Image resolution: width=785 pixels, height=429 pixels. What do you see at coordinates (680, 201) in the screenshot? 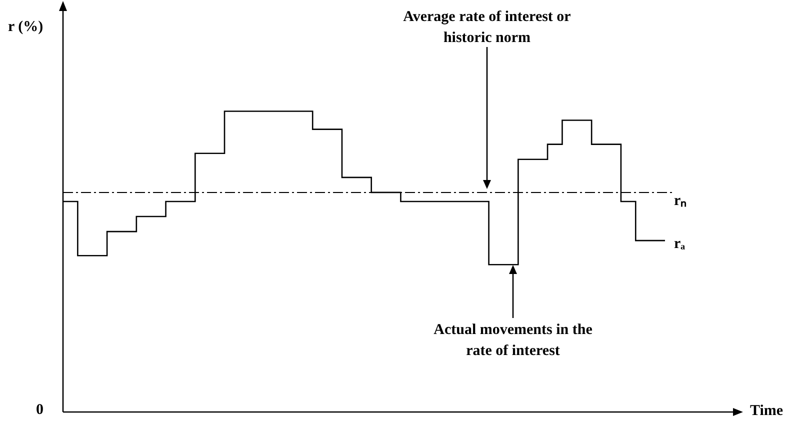
I see `ref-line-label: rₙ` at bounding box center [680, 201].